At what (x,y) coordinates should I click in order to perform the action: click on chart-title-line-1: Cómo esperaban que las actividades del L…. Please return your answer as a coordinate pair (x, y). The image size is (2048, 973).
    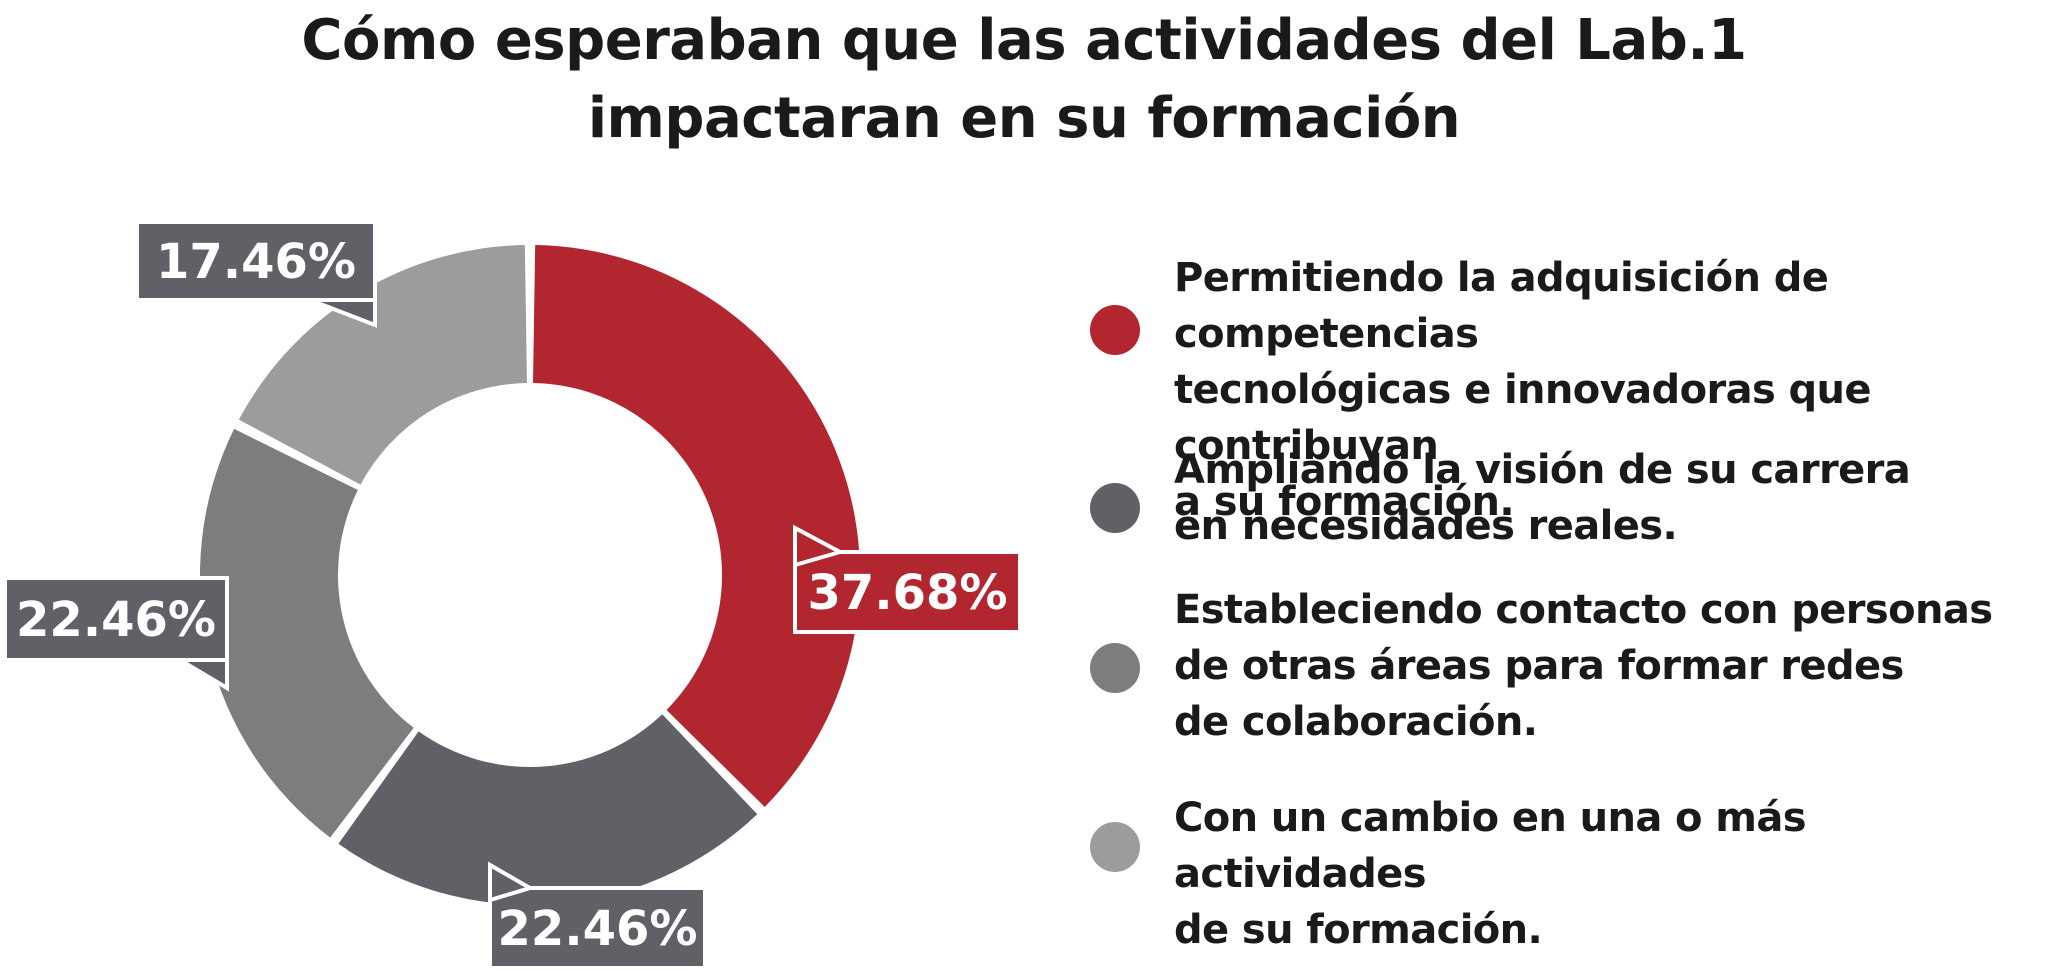
    Looking at the image, I should click on (1024, 40).